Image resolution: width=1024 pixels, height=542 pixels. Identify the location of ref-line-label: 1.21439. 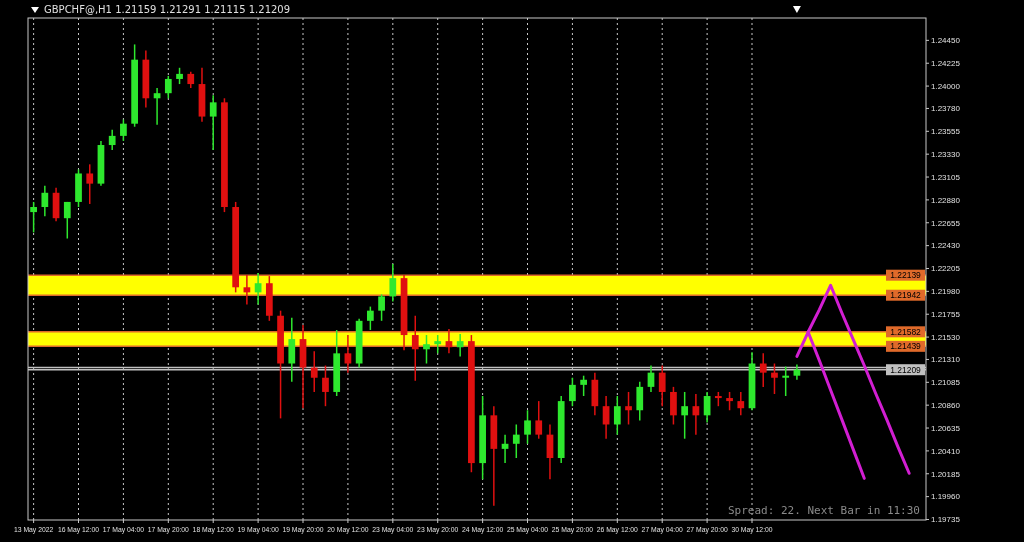
(906, 346).